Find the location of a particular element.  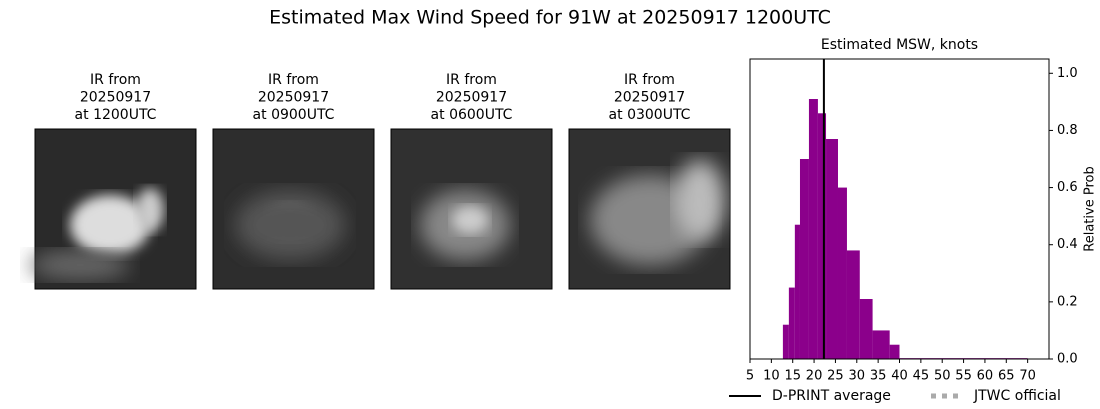

y-tick-label: 0.0 is located at coordinates (1067, 359).